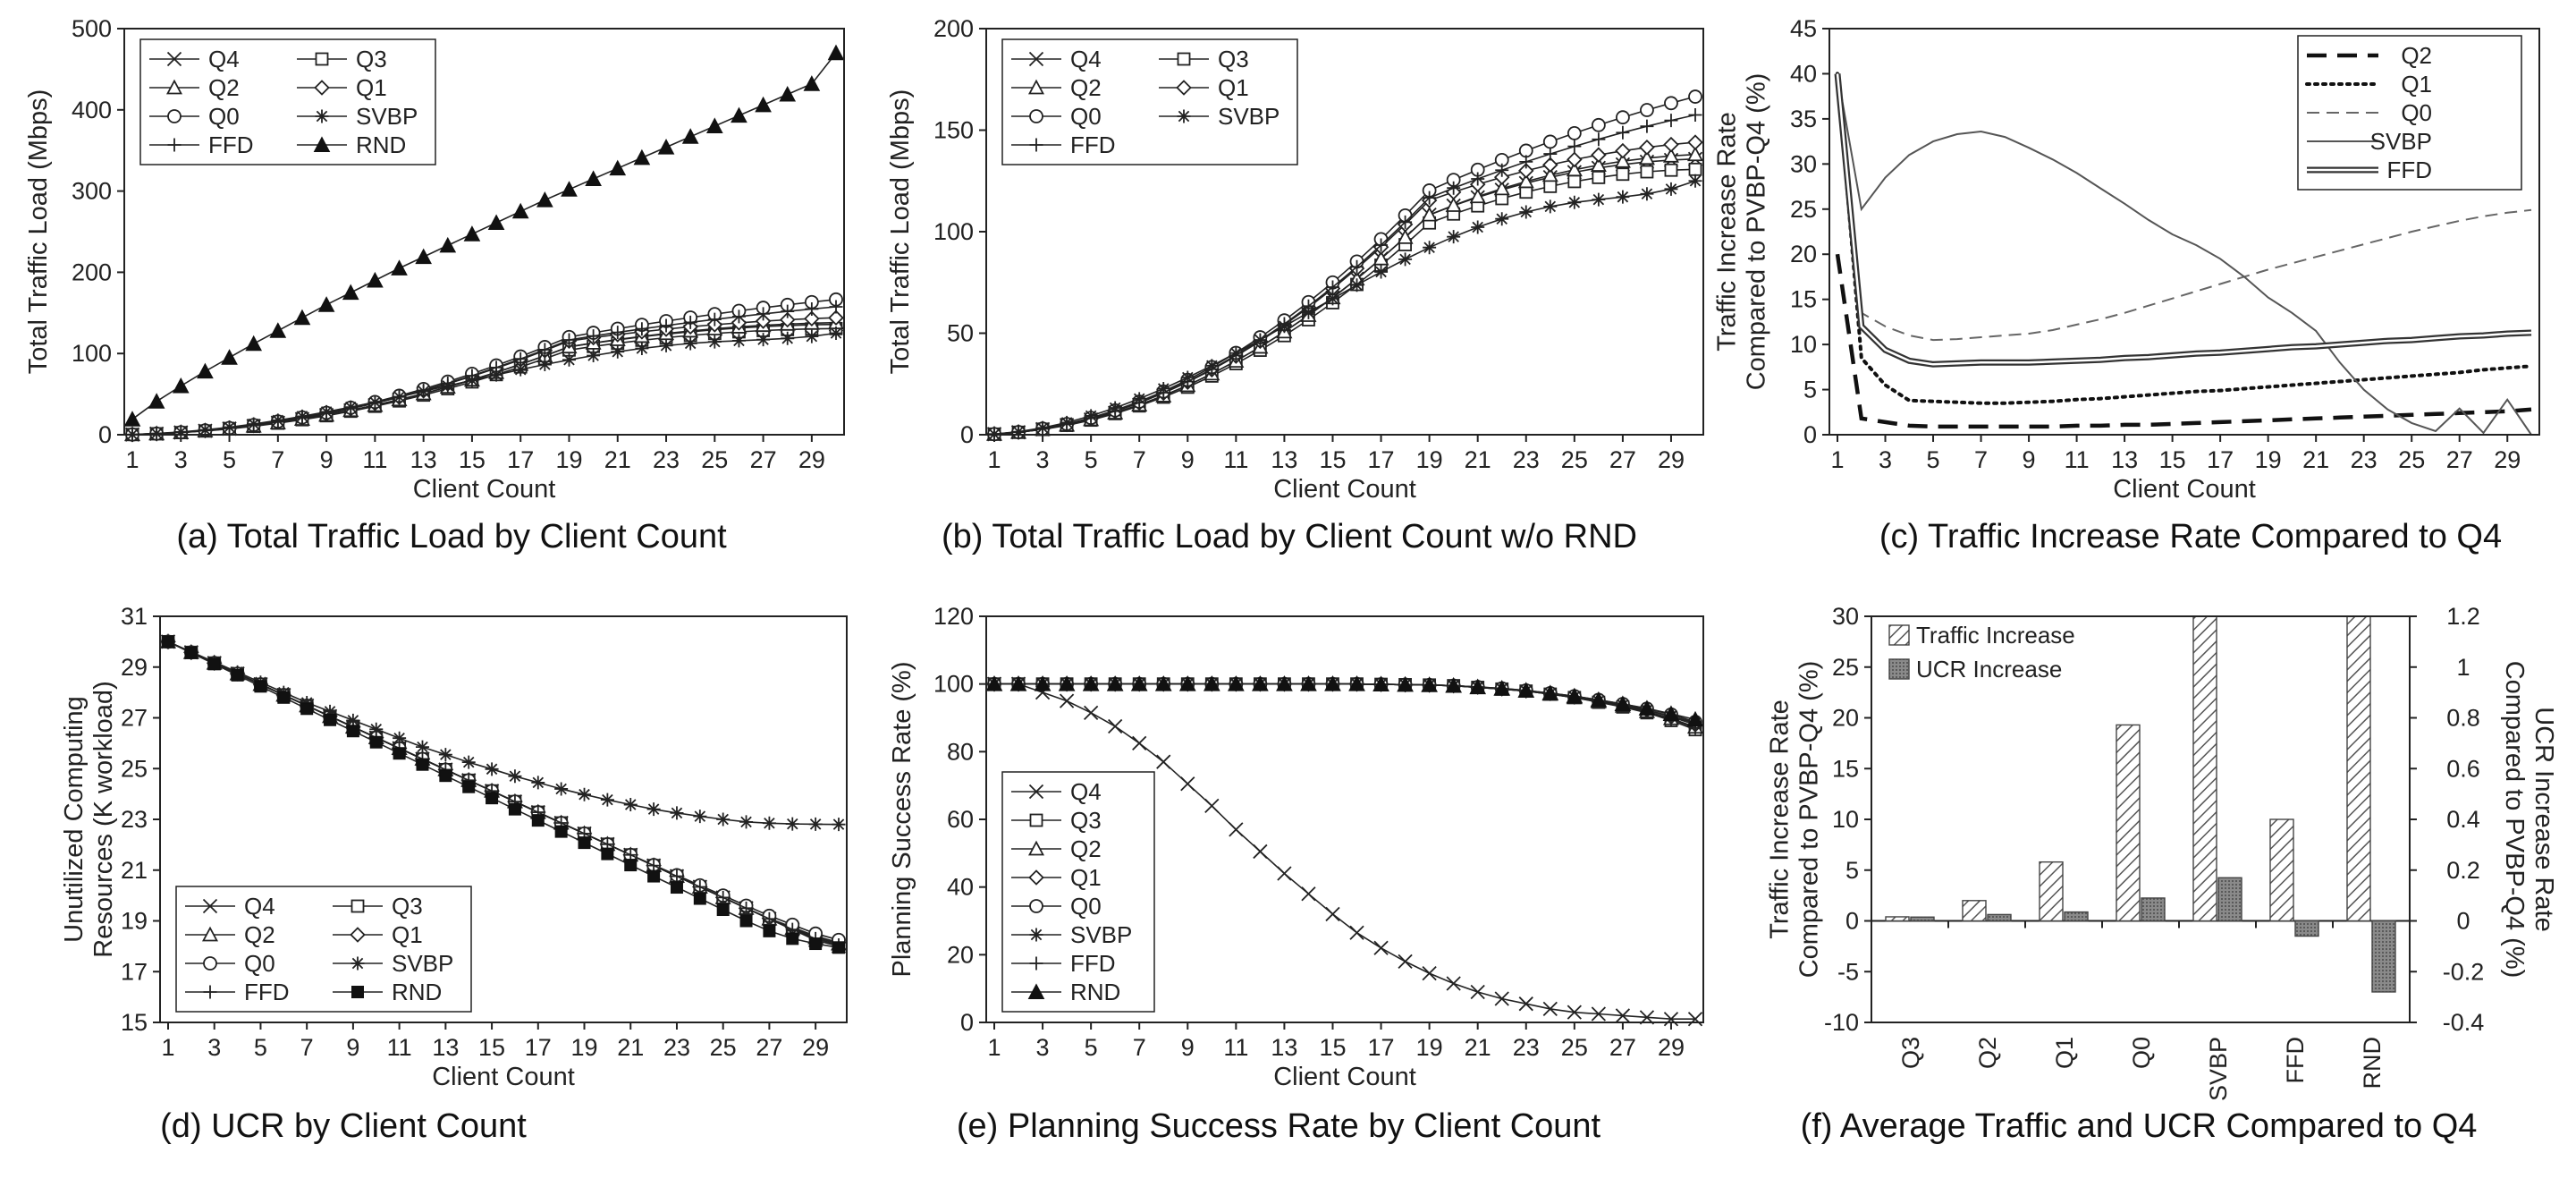 Image resolution: width=2576 pixels, height=1187 pixels. I want to click on legend-marker-Q4, so click(210, 906).